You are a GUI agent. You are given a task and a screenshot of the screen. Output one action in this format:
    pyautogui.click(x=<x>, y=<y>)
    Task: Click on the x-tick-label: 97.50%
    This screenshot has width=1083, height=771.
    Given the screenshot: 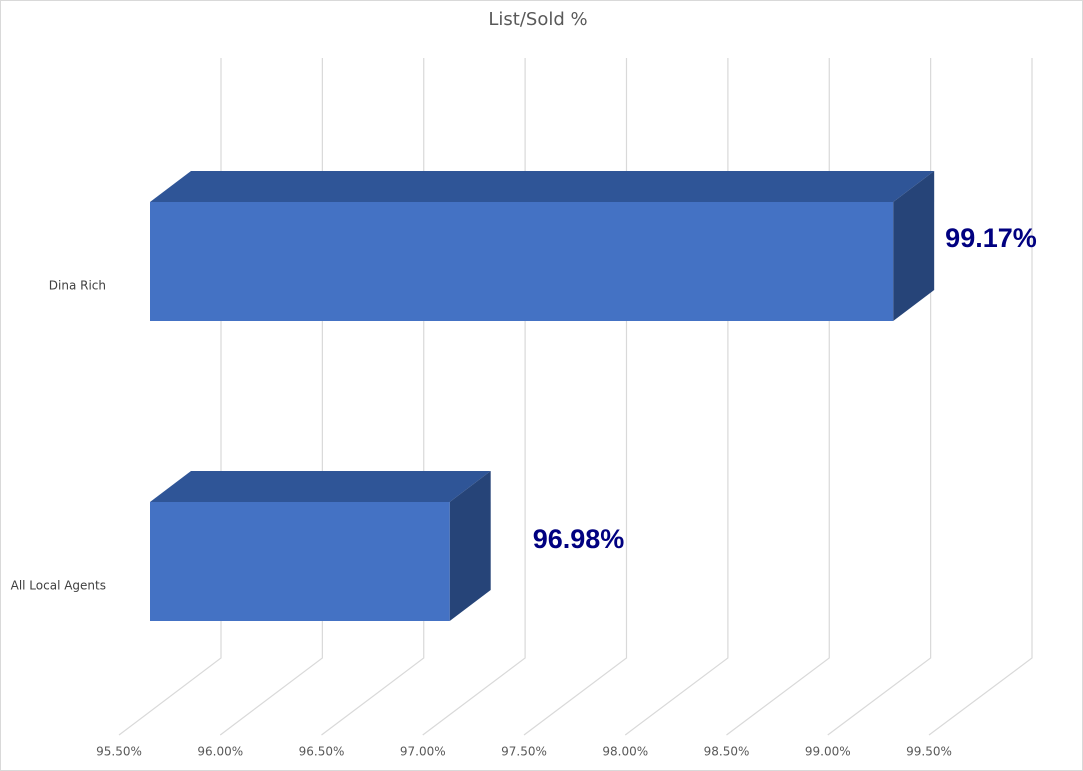 What is the action you would take?
    pyautogui.click(x=524, y=752)
    